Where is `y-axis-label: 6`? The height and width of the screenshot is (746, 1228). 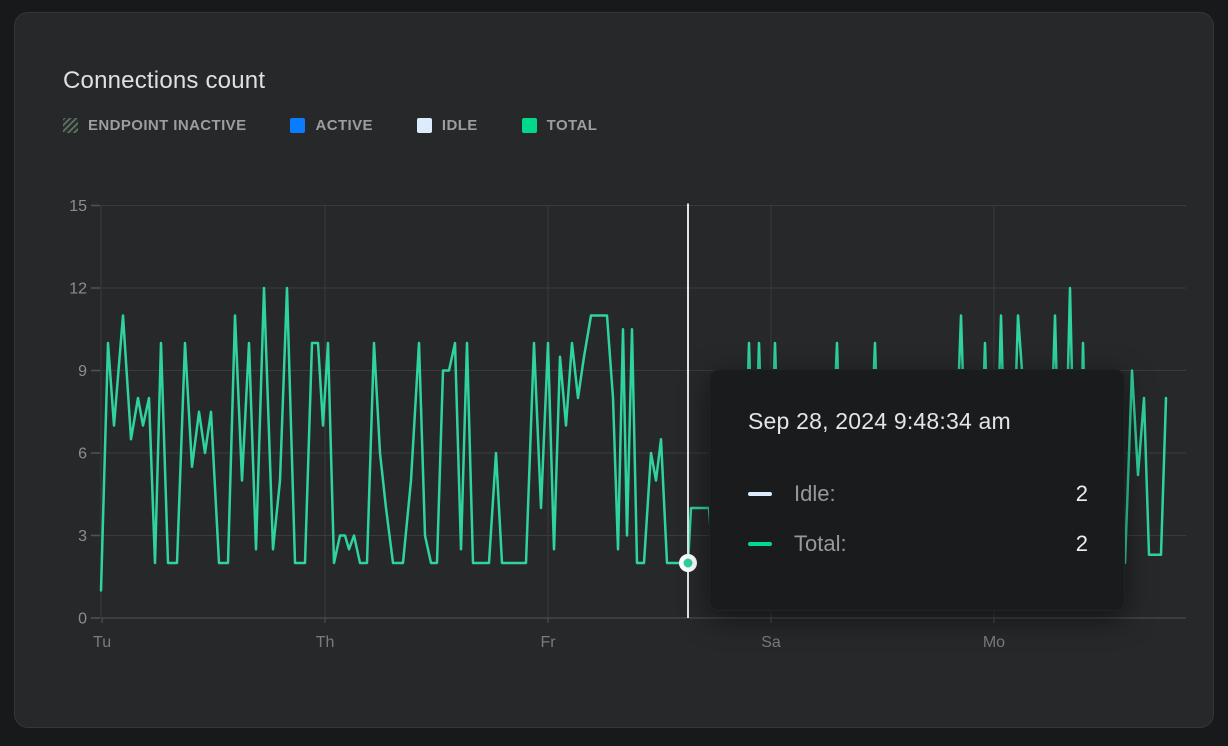 y-axis-label: 6 is located at coordinates (82, 454).